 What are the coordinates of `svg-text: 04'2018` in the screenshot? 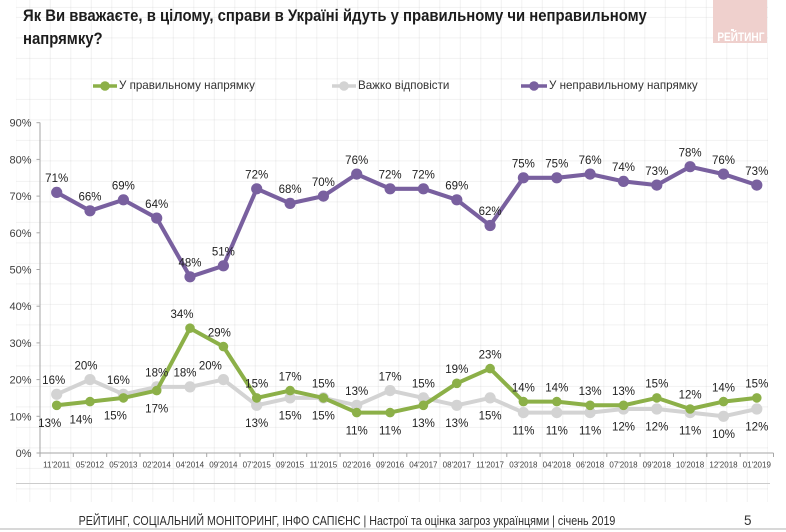 It's located at (557, 465).